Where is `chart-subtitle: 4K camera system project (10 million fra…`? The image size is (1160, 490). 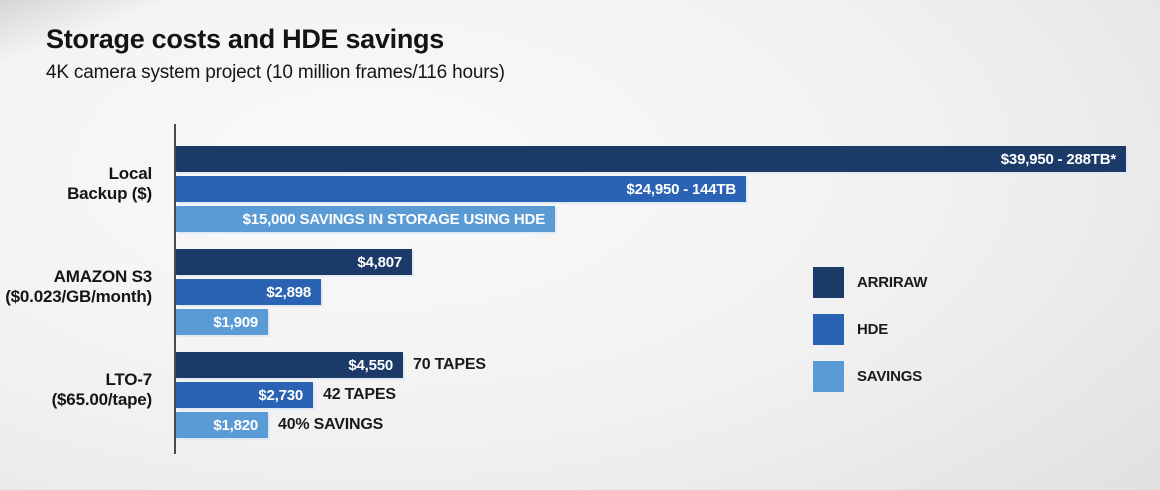 chart-subtitle: 4K camera system project (10 million fra… is located at coordinates (275, 72).